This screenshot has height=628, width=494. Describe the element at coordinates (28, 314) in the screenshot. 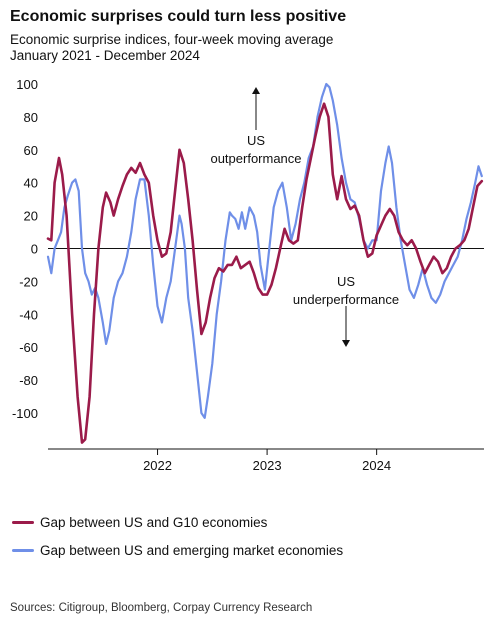

I see `y-tick-label: -40` at that location.